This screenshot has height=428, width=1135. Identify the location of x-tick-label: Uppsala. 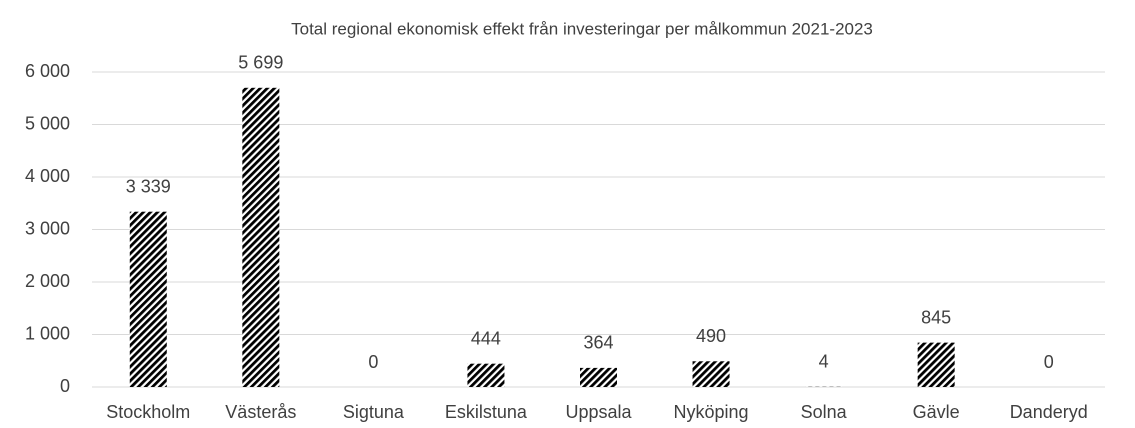
(598, 412).